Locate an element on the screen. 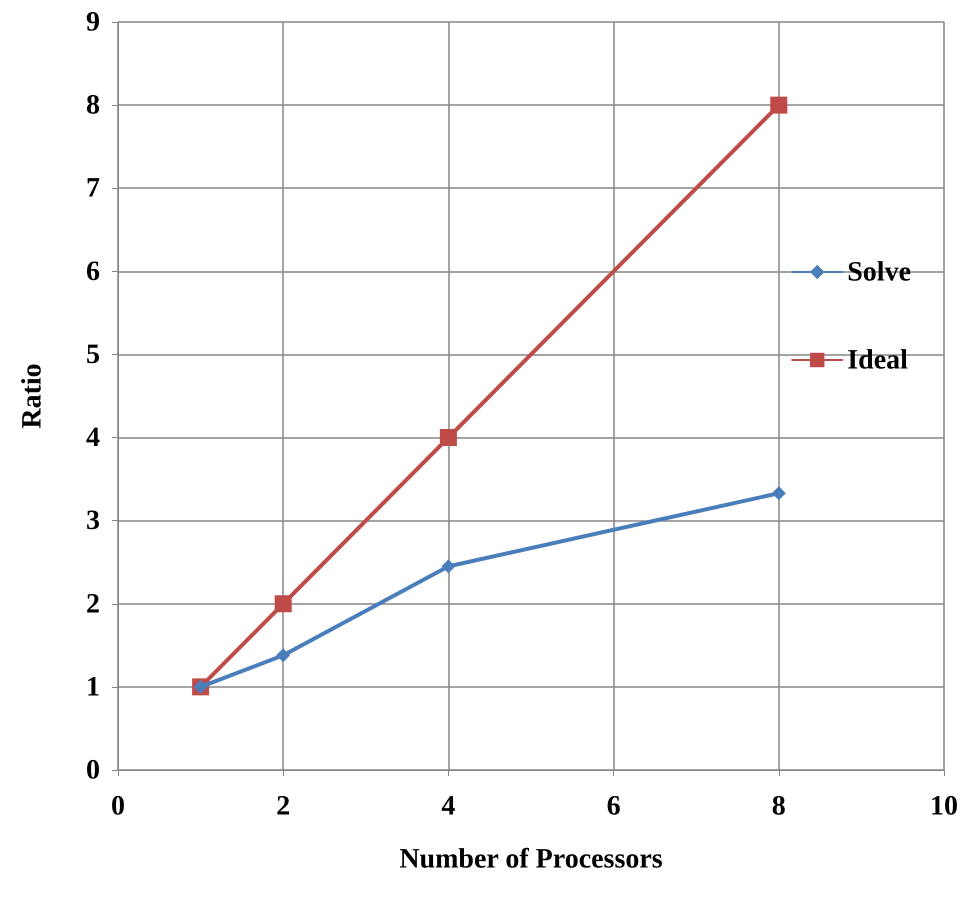 The height and width of the screenshot is (903, 969). legend-label: Ideal is located at coordinates (877, 360).